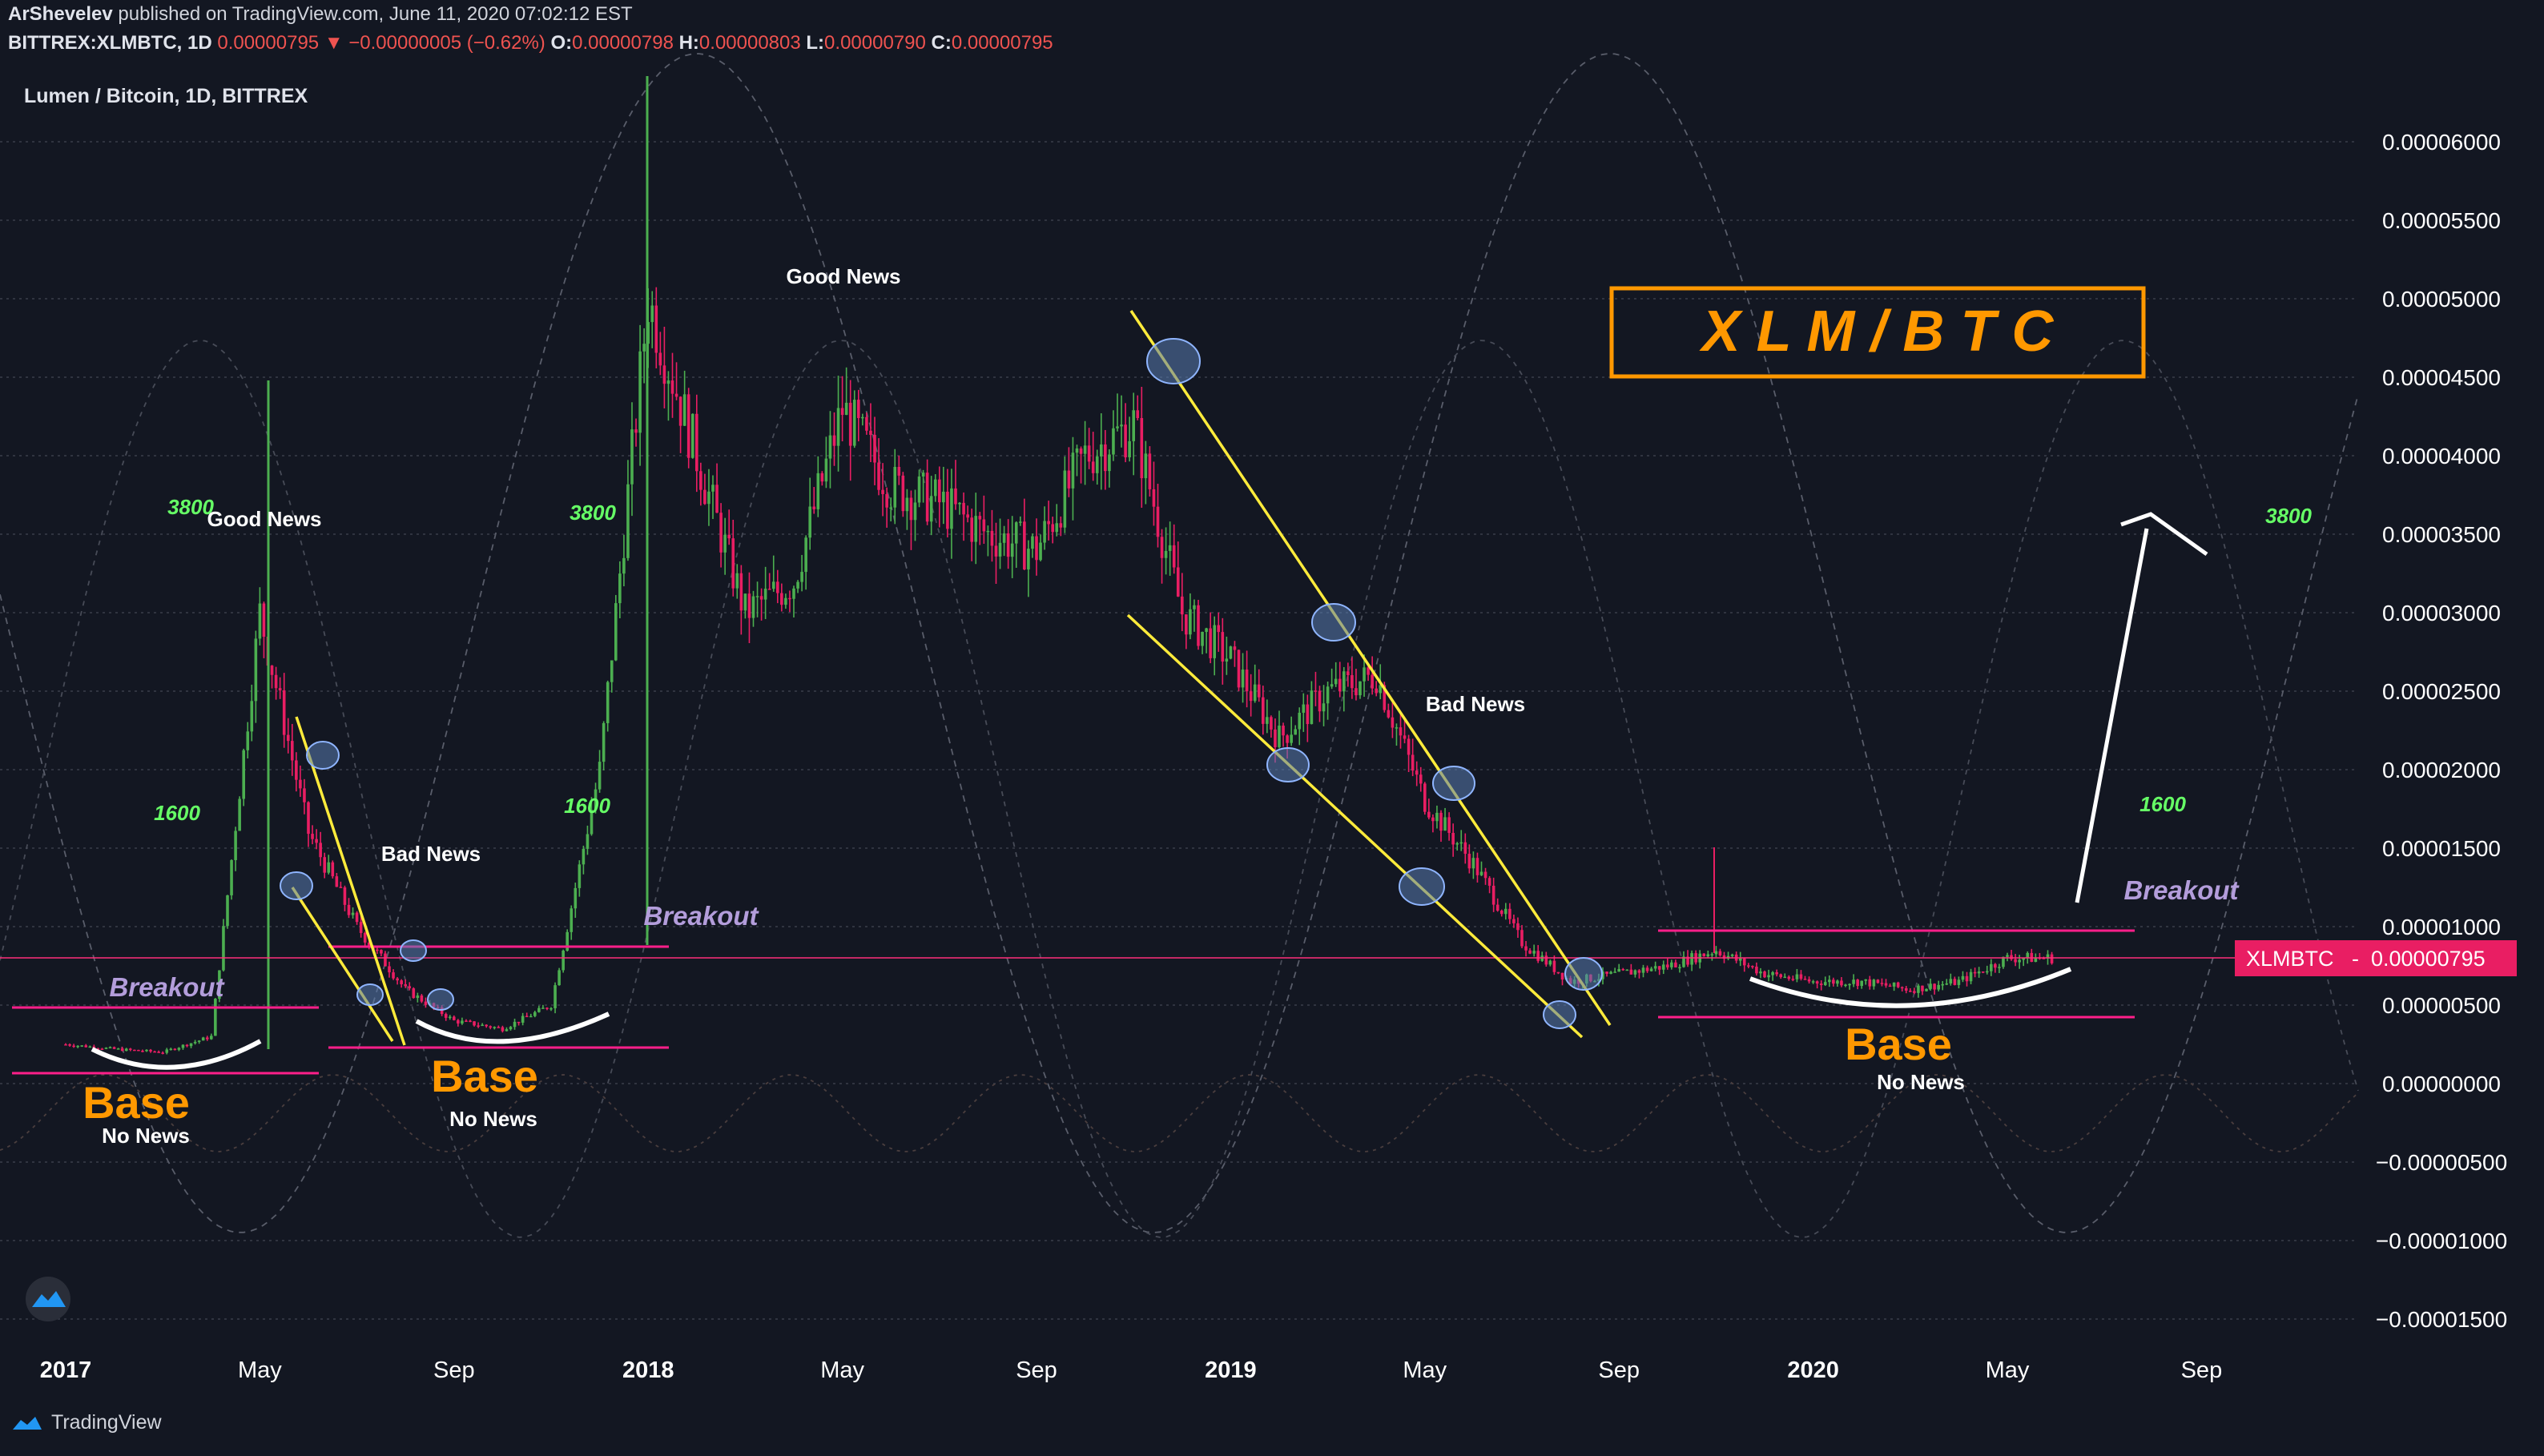 The image size is (2544, 1456). Describe the element at coordinates (431, 854) in the screenshot. I see `bad-news-label: Bad News` at that location.